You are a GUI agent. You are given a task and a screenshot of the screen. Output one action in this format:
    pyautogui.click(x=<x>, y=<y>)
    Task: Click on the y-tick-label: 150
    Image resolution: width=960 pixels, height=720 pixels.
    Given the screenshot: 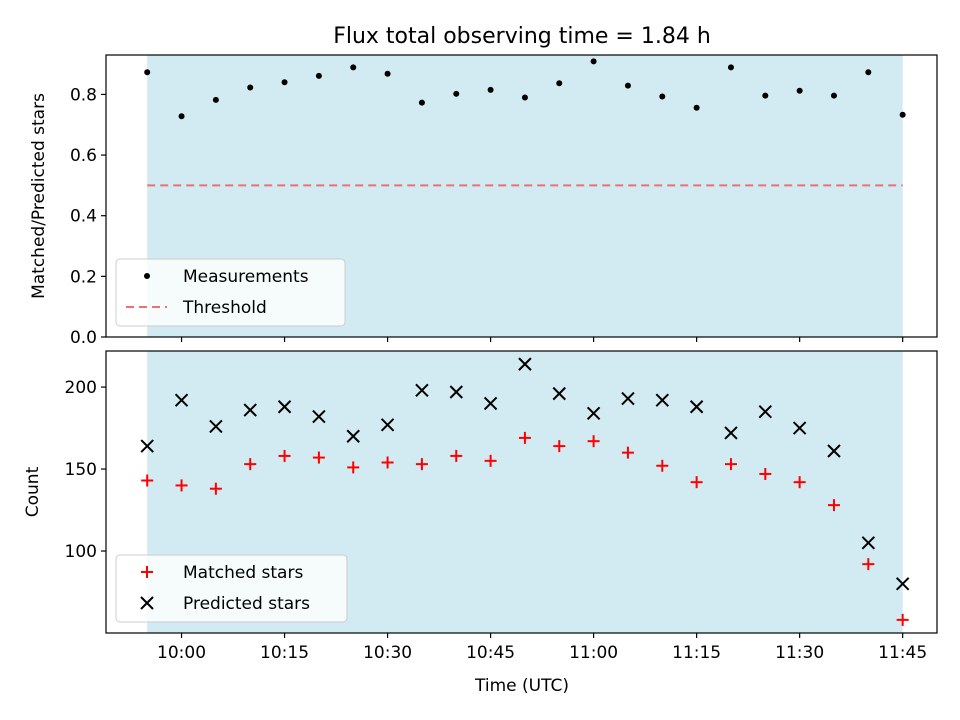 What is the action you would take?
    pyautogui.click(x=81, y=470)
    